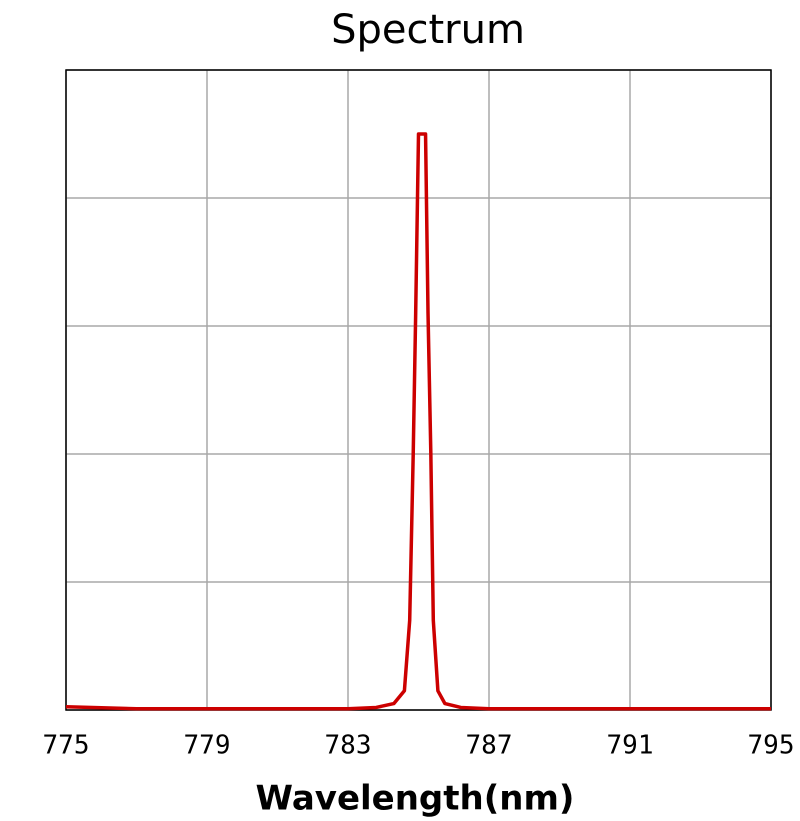  I want to click on x-tick-label: 795, so click(771, 746).